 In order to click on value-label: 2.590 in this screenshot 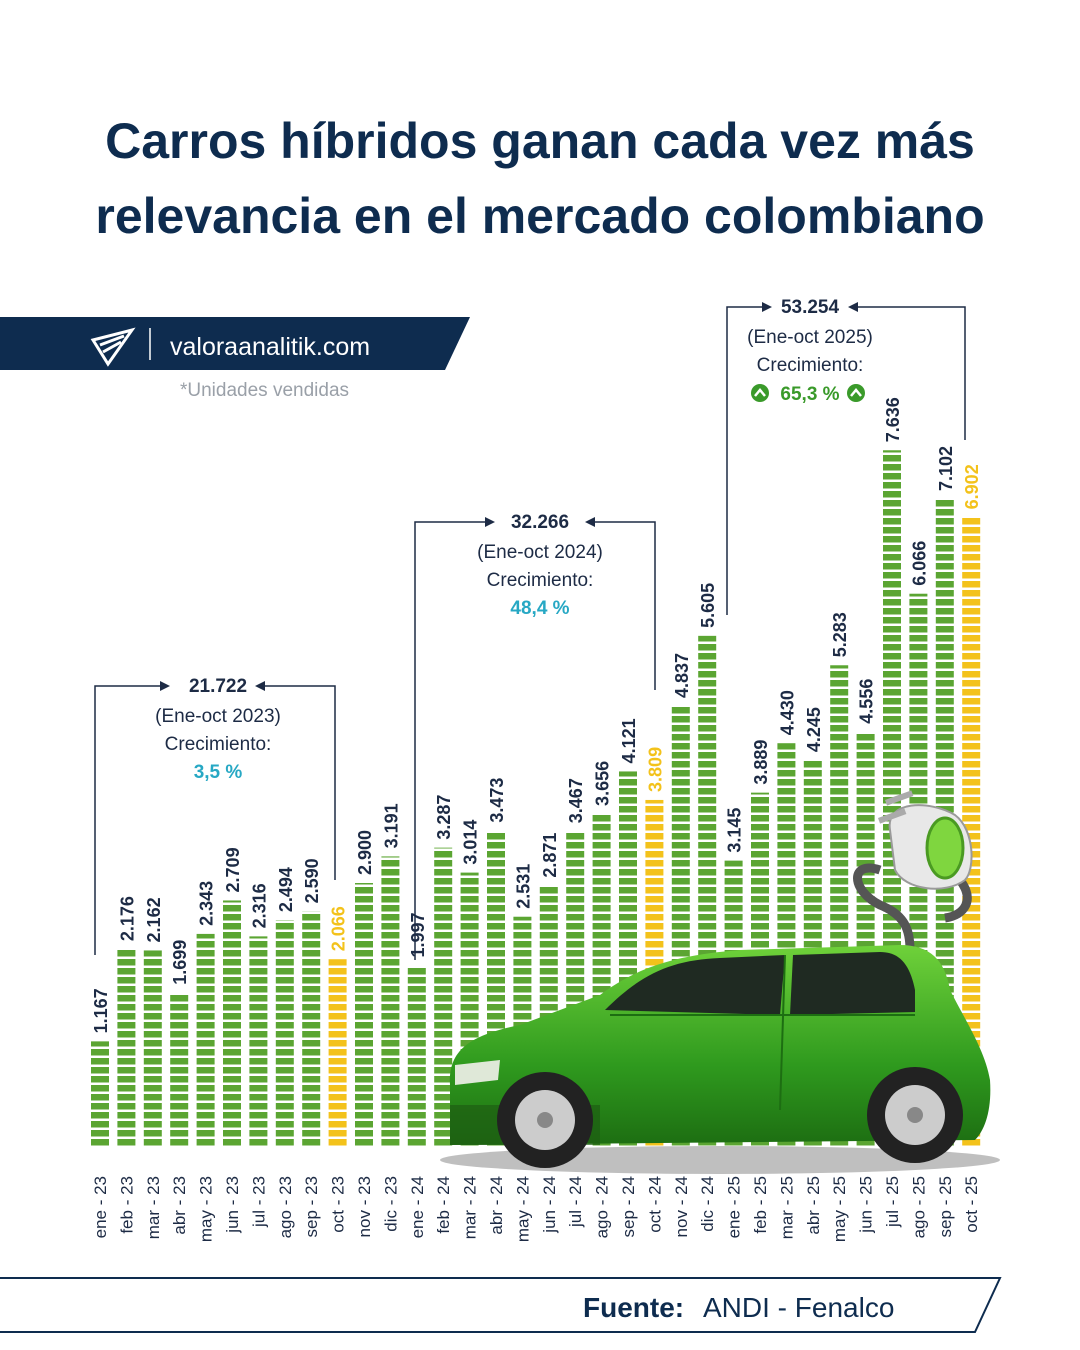, I will do `click(312, 880)`.